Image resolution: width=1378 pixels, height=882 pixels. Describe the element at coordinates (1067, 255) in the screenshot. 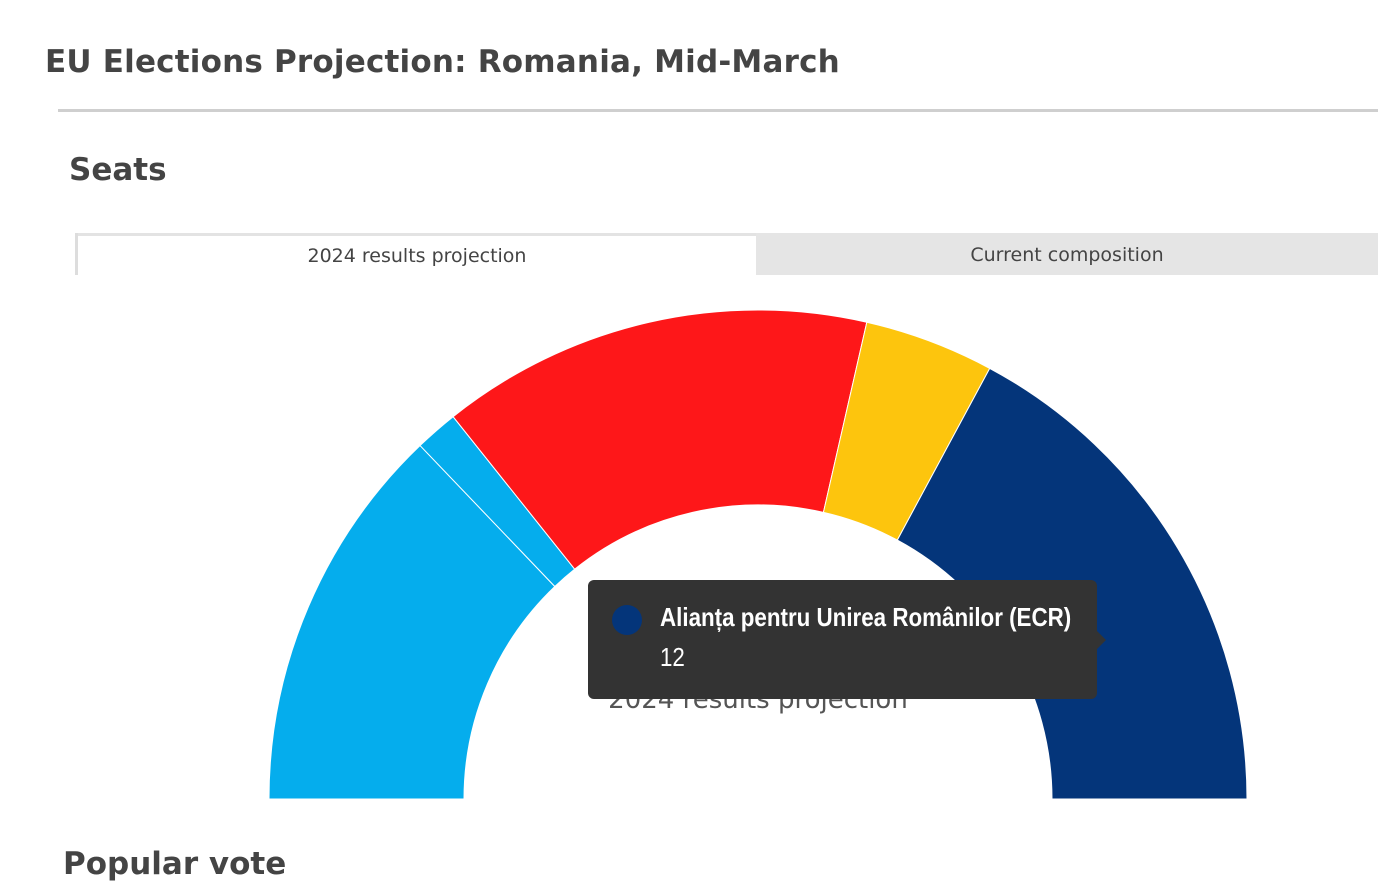

I see `tab-current-composition: Current composition` at that location.